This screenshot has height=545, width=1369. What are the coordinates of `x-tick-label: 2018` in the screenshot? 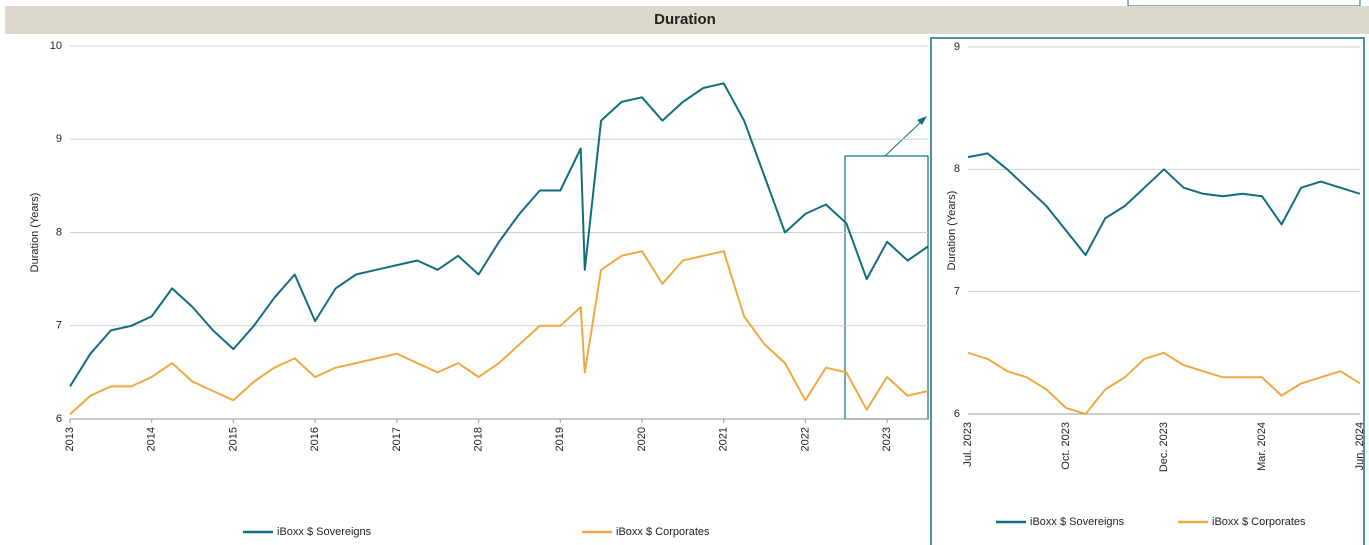 It's located at (478, 439).